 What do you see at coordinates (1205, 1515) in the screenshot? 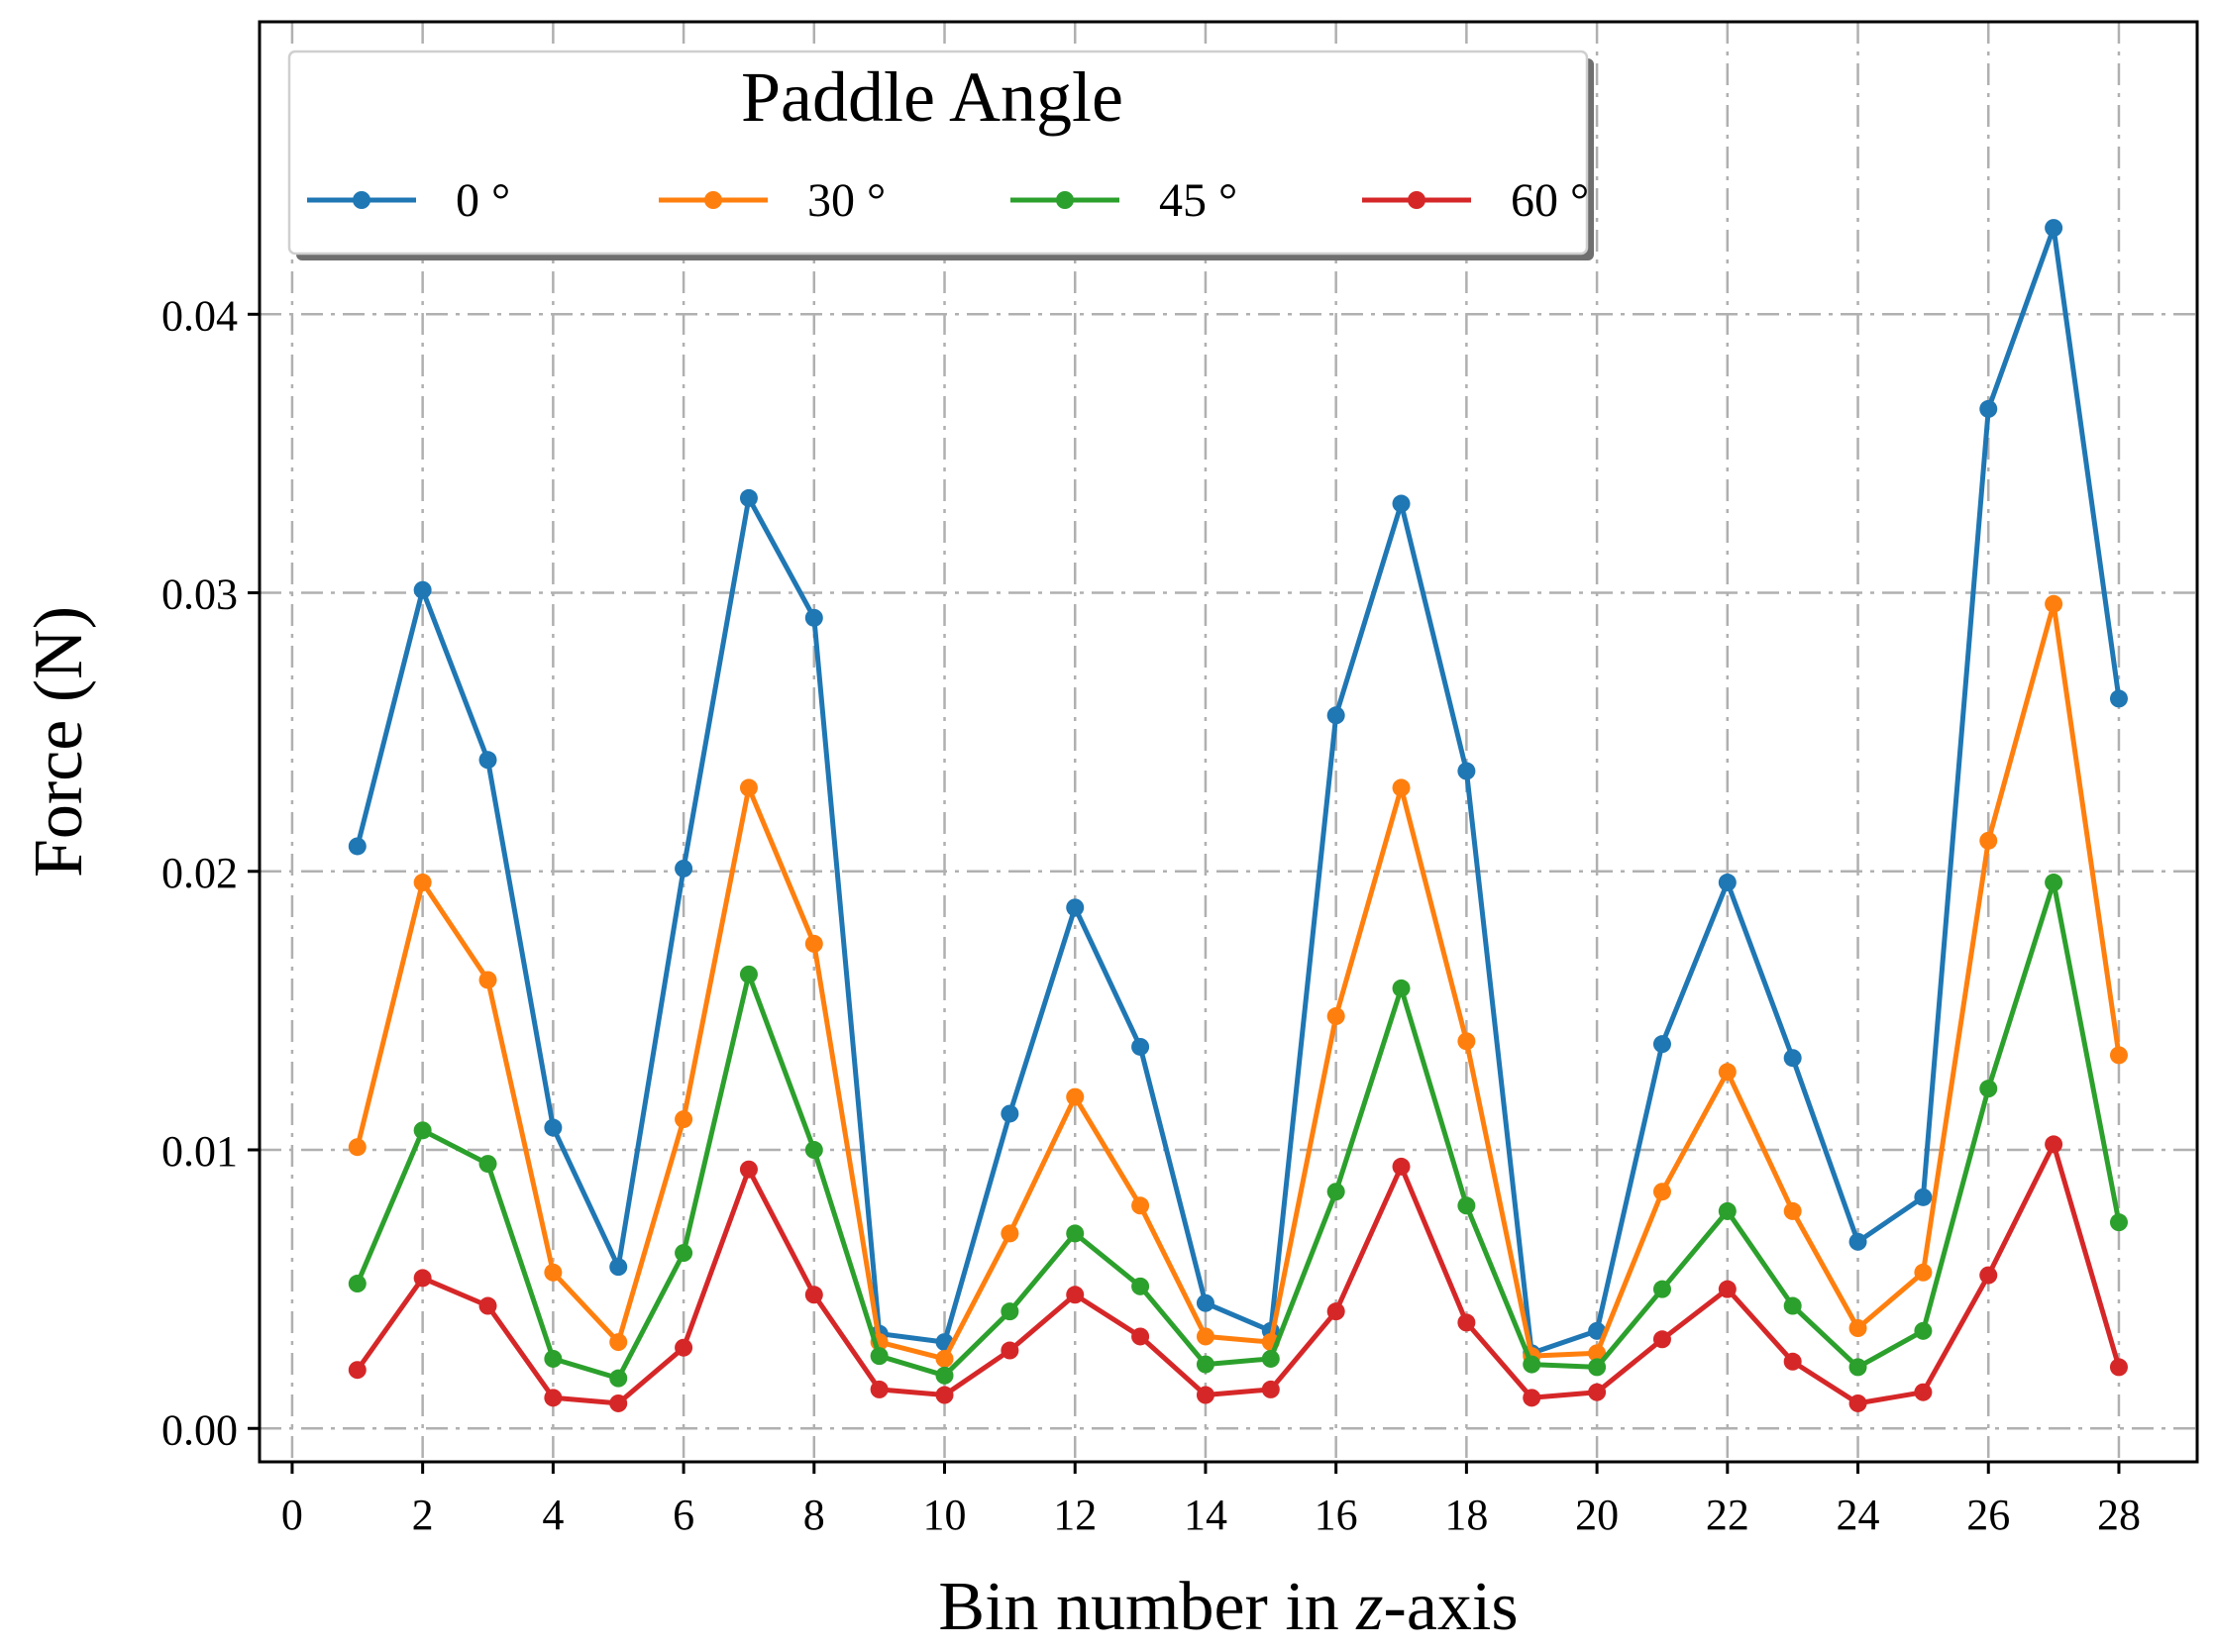
I see `x-tick-label: 14` at bounding box center [1205, 1515].